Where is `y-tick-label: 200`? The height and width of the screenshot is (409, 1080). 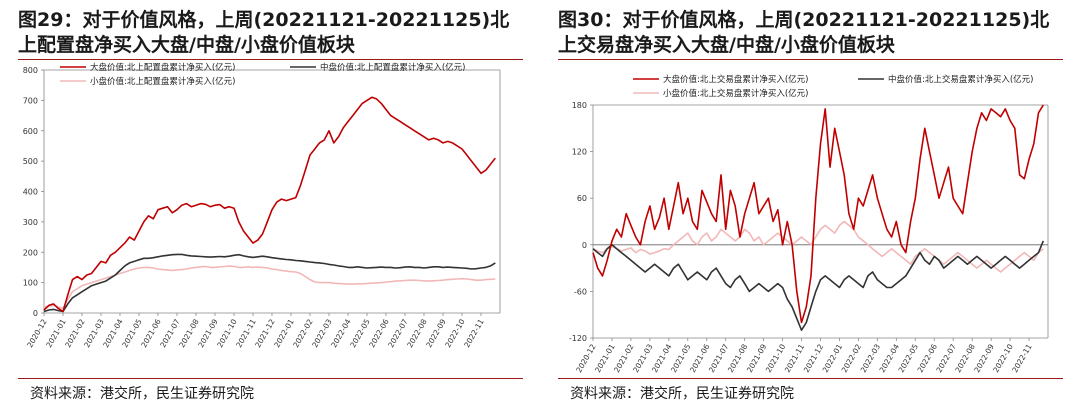
y-tick-label: 200 is located at coordinates (30, 252).